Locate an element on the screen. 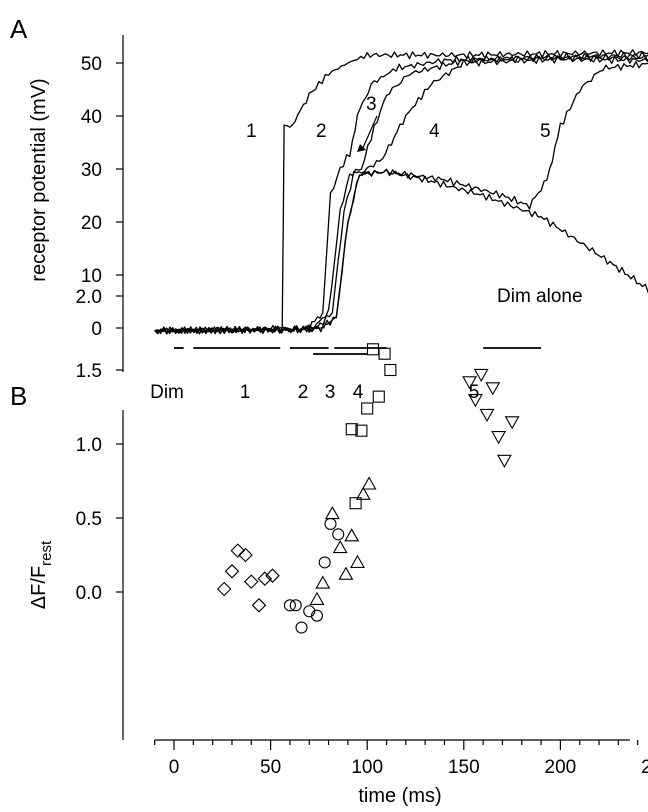 This screenshot has height=812, width=648. panel-a-y-ticks: 0 10 20 30 40 50 is located at coordinates (102, 197).